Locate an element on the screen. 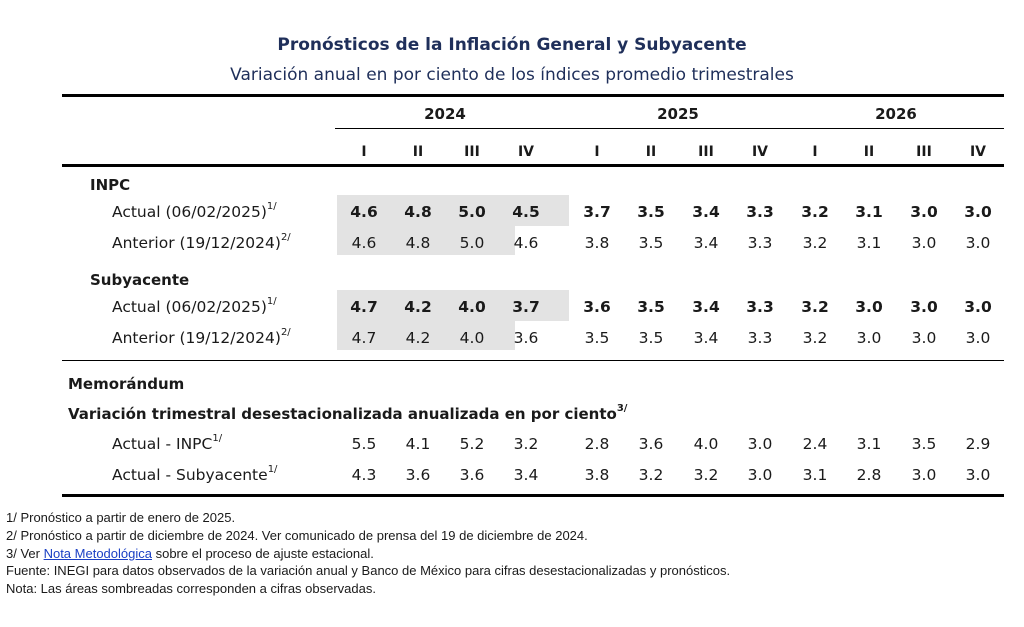 This screenshot has width=1024, height=627. row-label-text: Actual - Subyacente is located at coordinates (190, 475).